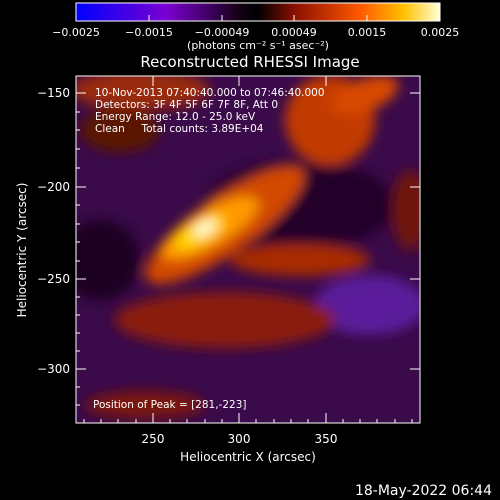 The image size is (500, 500). I want to click on colorbar-tick-label: 0.0025, so click(440, 32).